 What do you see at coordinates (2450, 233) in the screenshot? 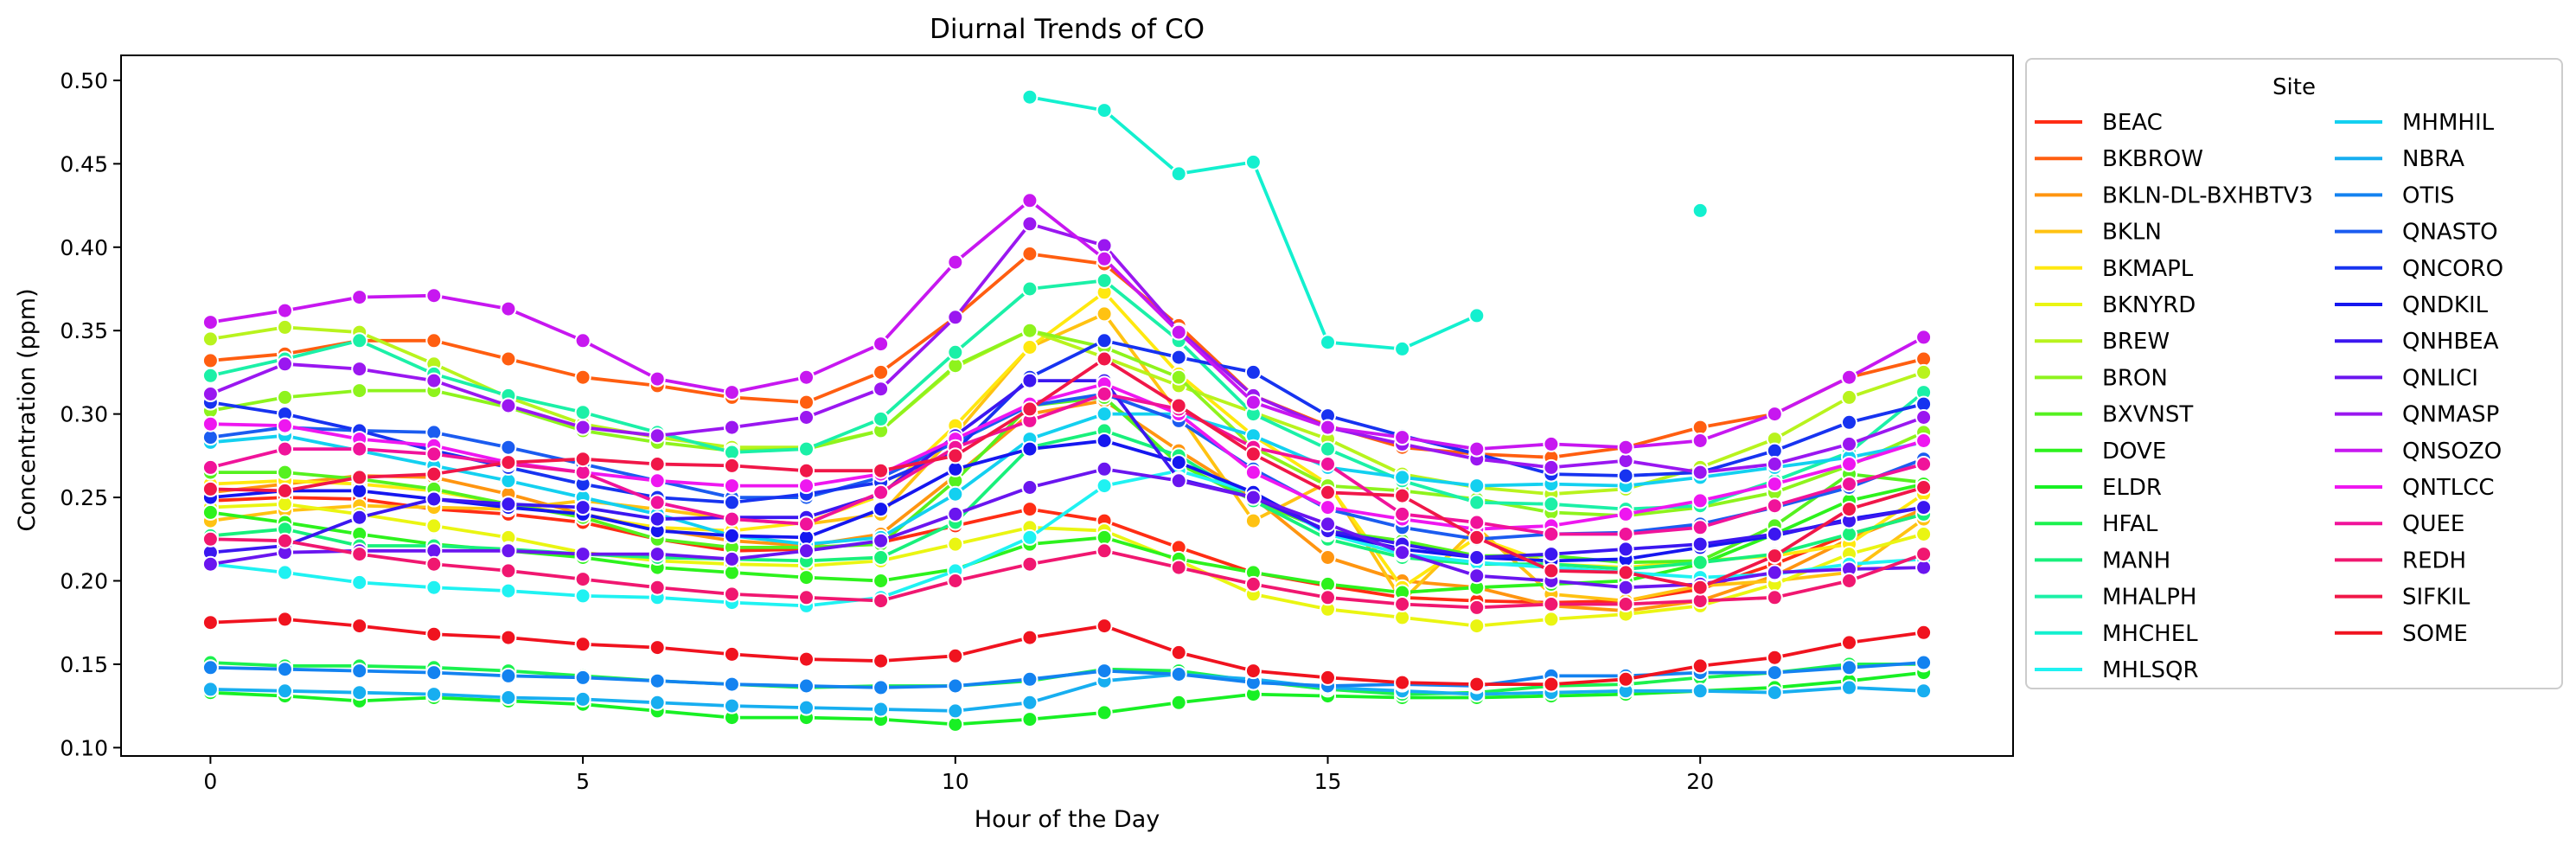
I see `legend-label: QNASTO` at bounding box center [2450, 233].